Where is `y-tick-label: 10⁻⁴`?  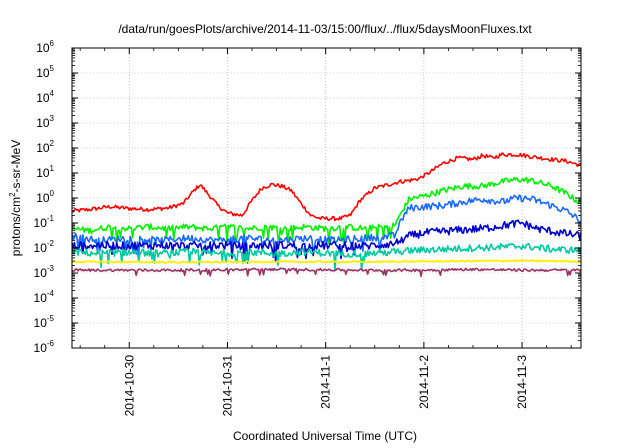 y-tick-label: 10⁻⁴ is located at coordinates (44, 297).